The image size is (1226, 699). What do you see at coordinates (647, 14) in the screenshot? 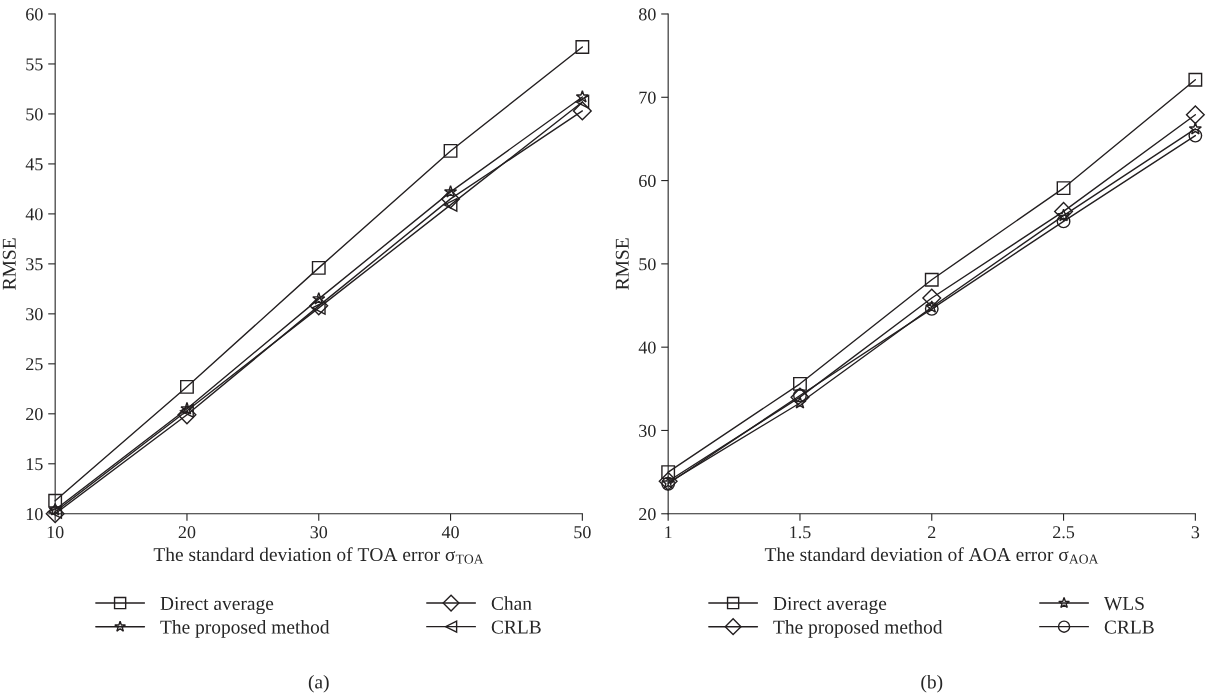
I see `y-tick-label: 80` at bounding box center [647, 14].